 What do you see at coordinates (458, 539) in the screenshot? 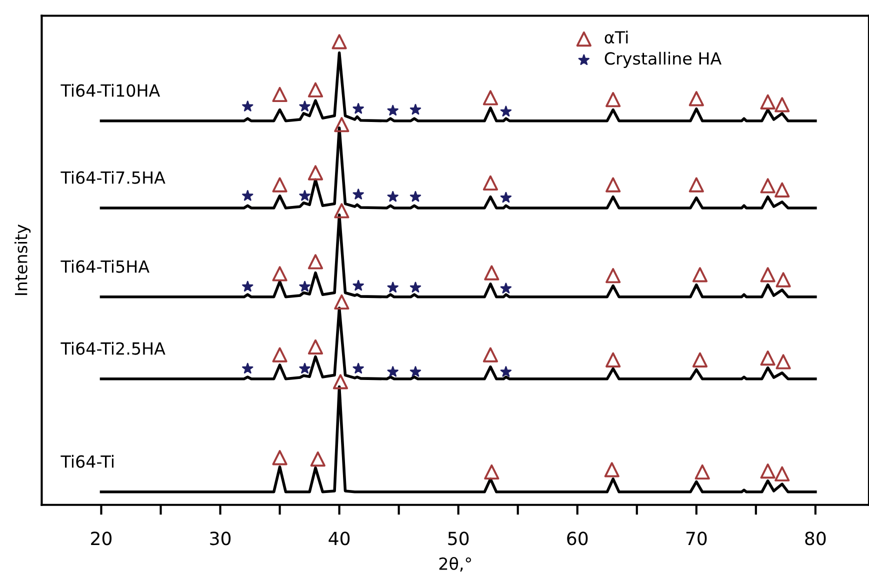
I see `x-tick-label: 50` at bounding box center [458, 539].